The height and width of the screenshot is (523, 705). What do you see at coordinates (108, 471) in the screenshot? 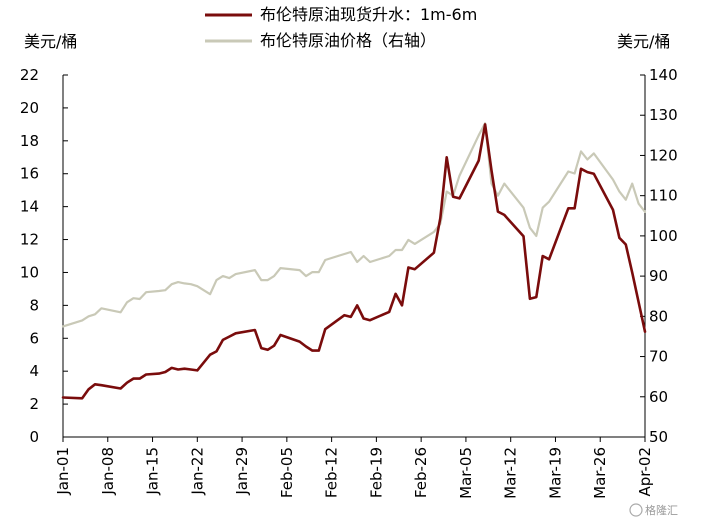
I see `x-tick-label: Jan-08` at bounding box center [108, 471].